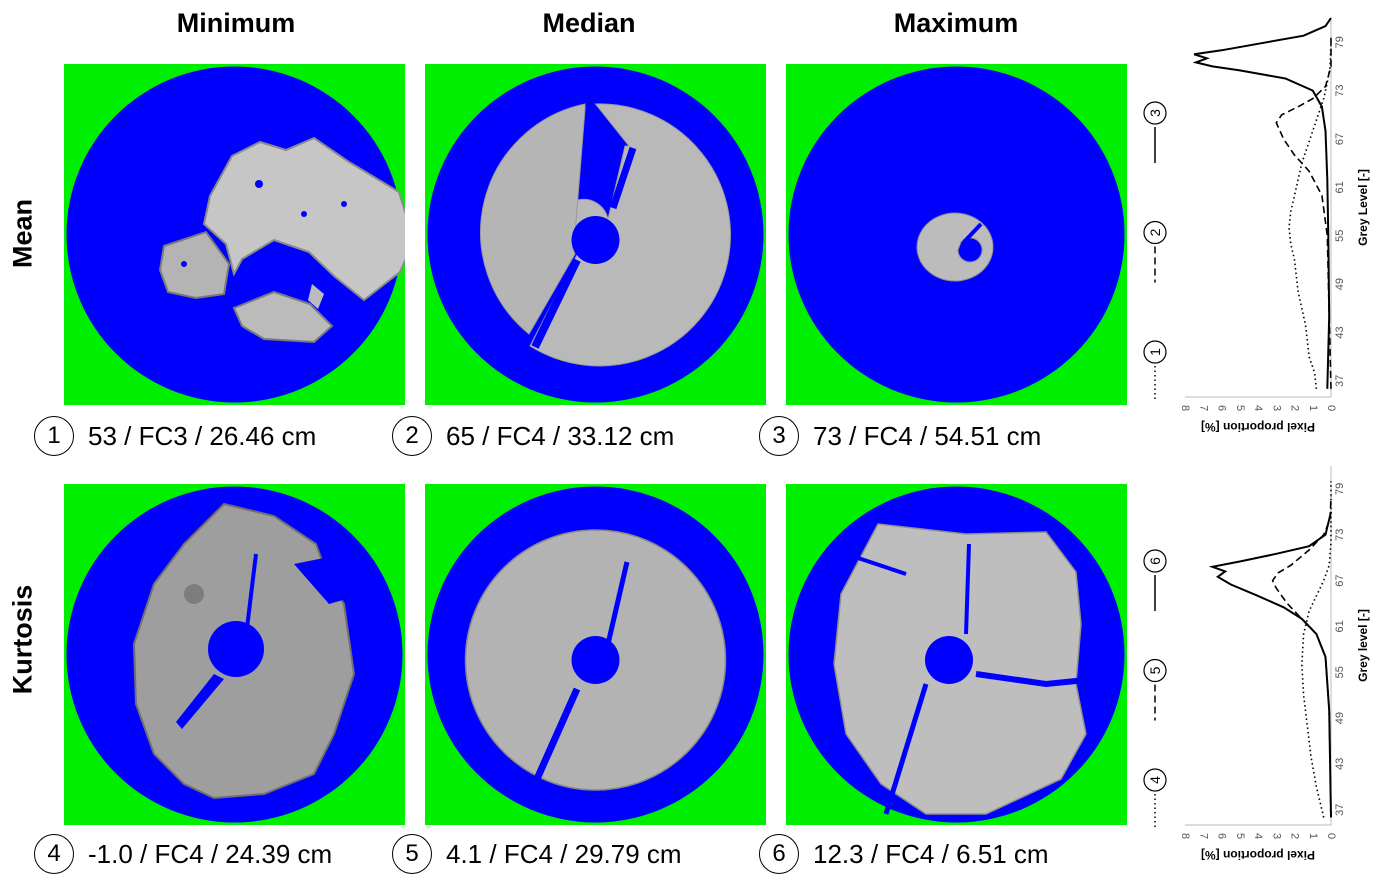  I want to click on caption-1: 1 53 / FC3 / 26.46 cm, so click(175, 436).